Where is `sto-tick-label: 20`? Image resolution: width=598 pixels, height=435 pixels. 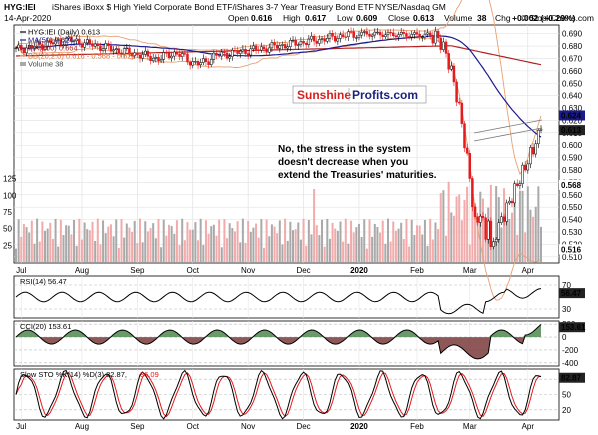
sto-tick-label: 20 is located at coordinates (566, 410).